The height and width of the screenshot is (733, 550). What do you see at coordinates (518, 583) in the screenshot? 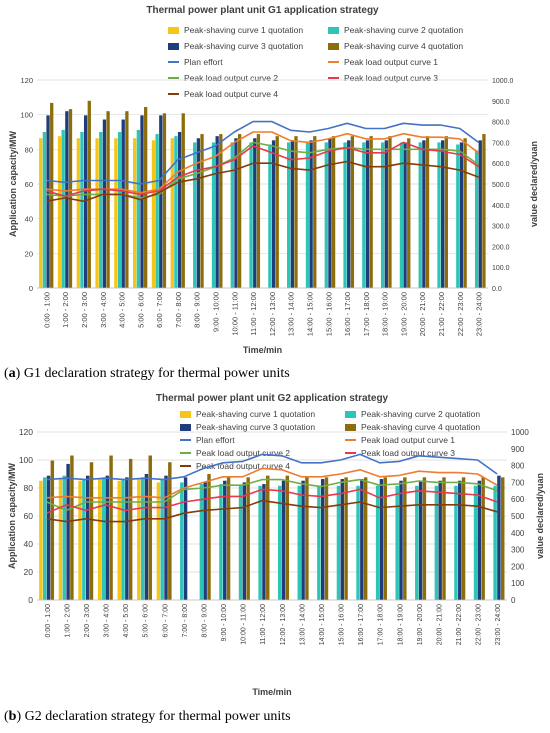
I see `y2-tick-label: 100` at bounding box center [518, 583].